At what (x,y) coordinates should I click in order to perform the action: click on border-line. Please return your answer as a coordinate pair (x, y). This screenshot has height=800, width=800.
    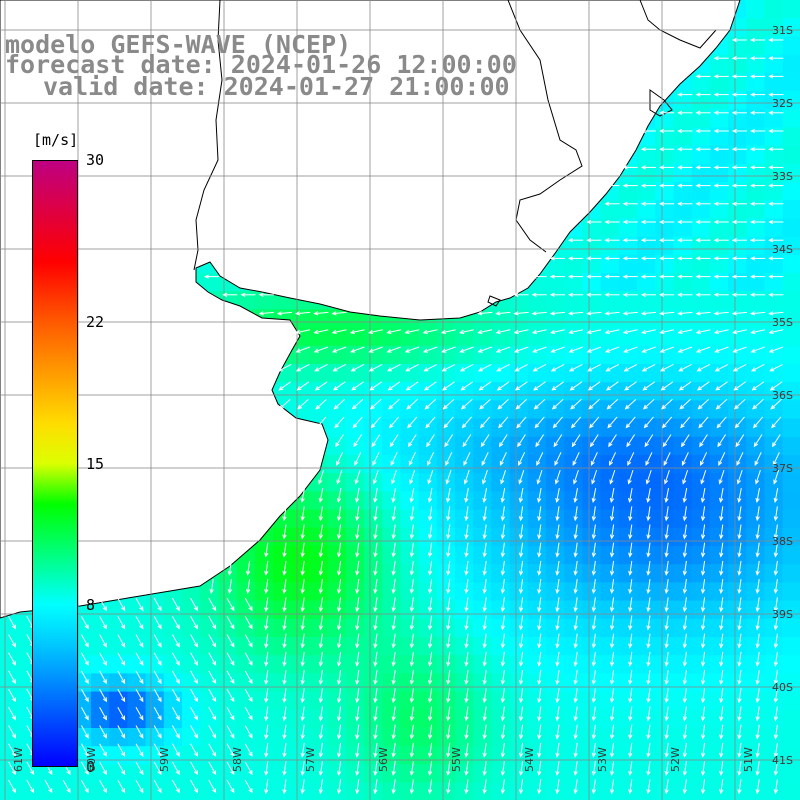
    Looking at the image, I should click on (678, 24).